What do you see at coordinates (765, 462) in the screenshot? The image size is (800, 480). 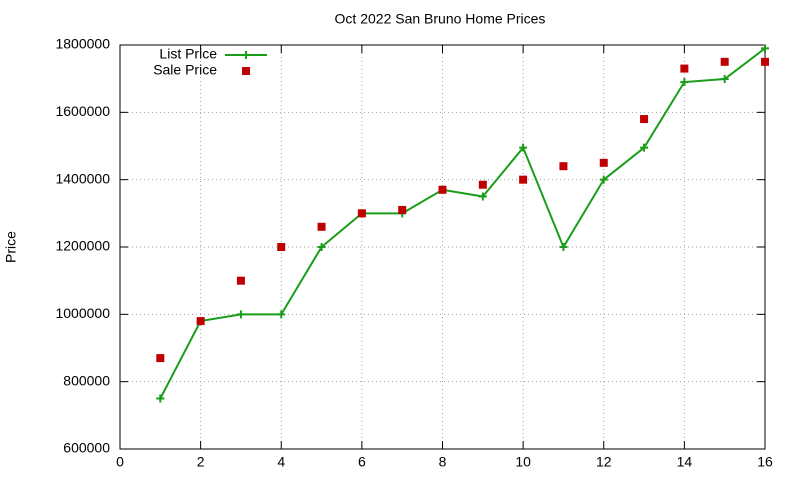 I see `x-tick-label: 16` at bounding box center [765, 462].